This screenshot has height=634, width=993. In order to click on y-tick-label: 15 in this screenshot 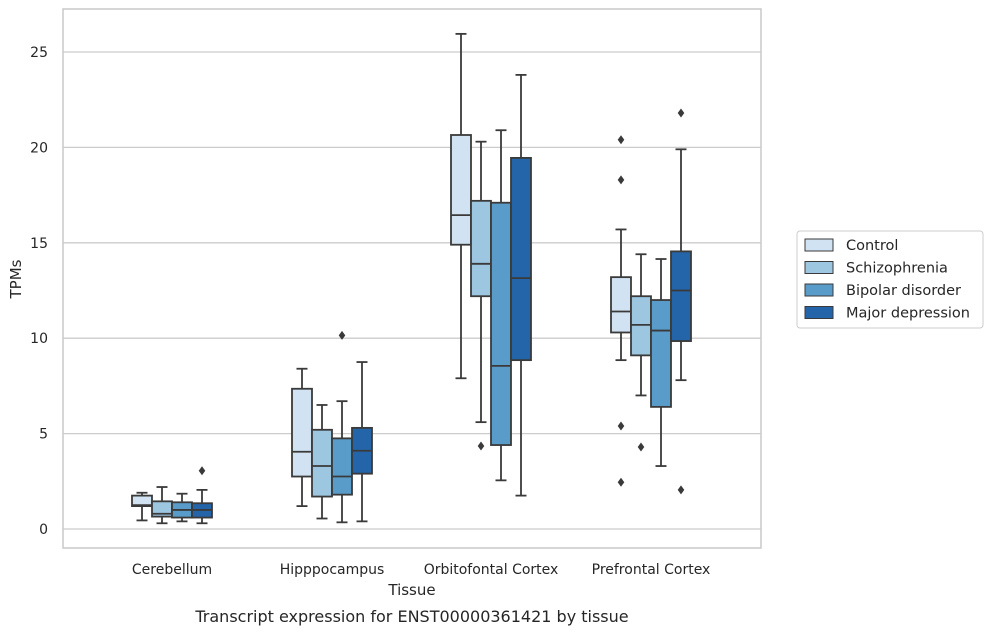, I will do `click(39, 244)`.